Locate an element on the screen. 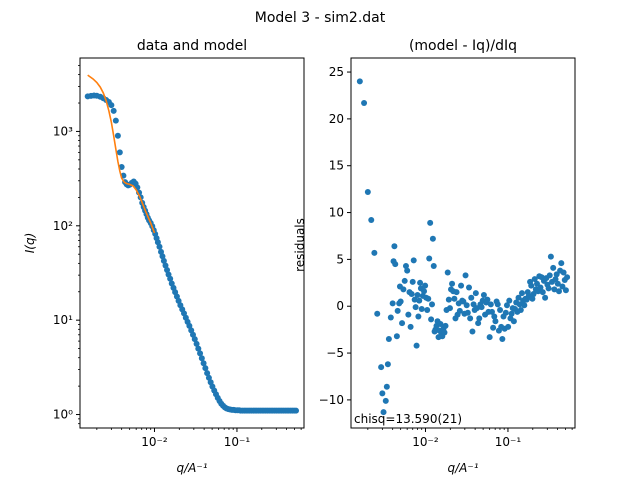 The image size is (640, 480). left-x-tick-label: 10⁻² is located at coordinates (154, 442).